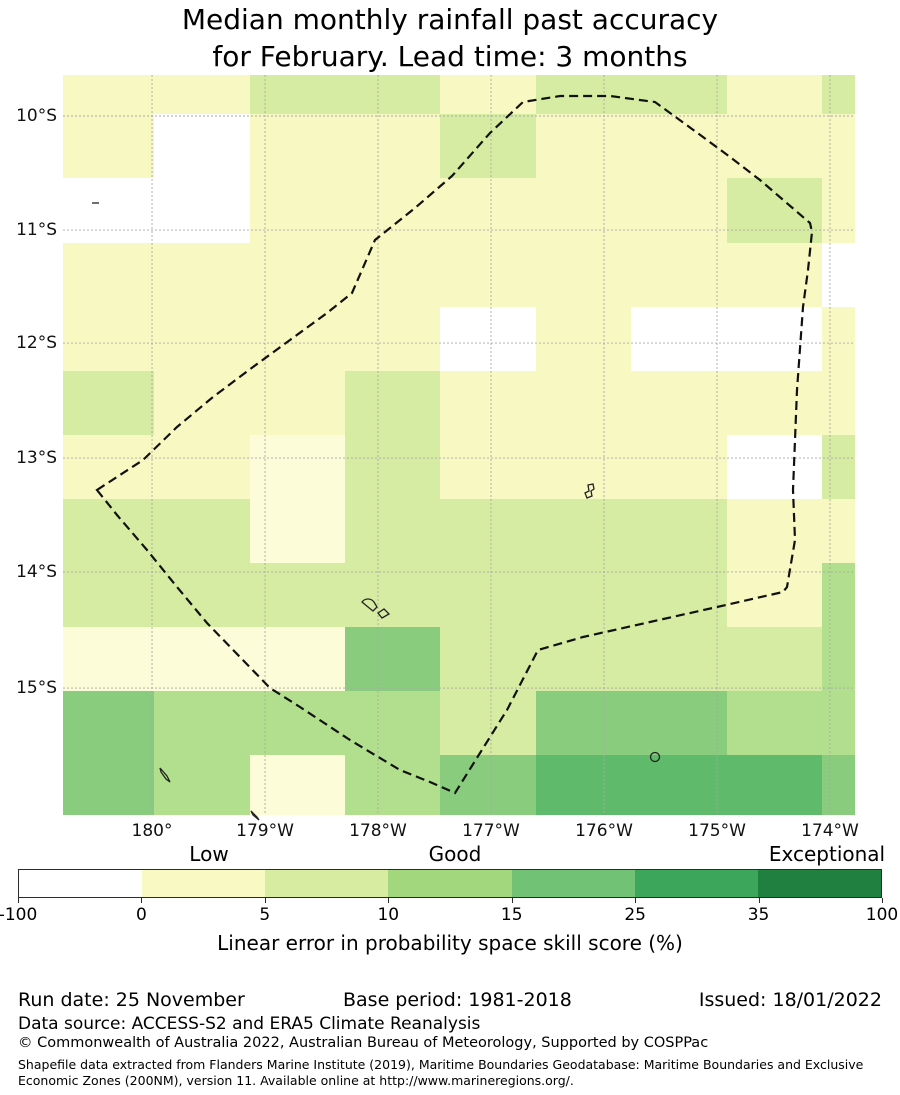 Image resolution: width=900 pixels, height=1095 pixels. What do you see at coordinates (827, 854) in the screenshot?
I see `colorbar-label-exceptional: Exceptional` at bounding box center [827, 854].